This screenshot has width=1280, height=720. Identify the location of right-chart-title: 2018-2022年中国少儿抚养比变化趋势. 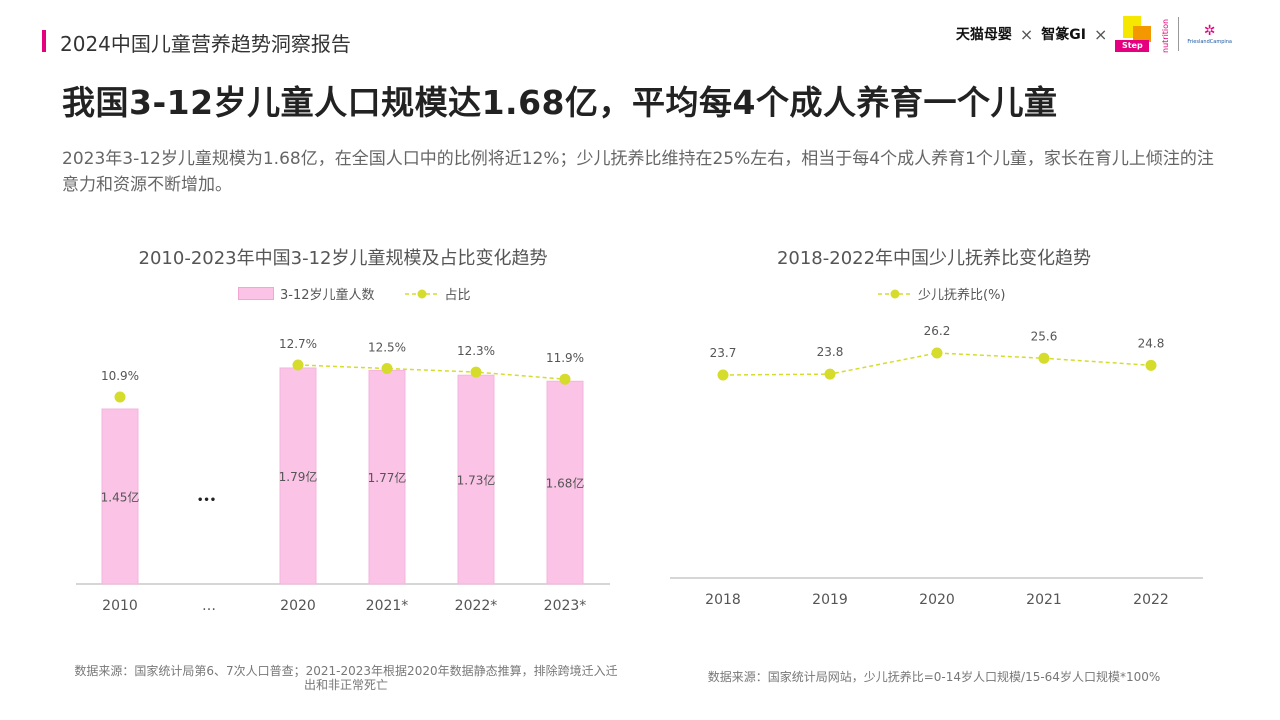
(934, 258).